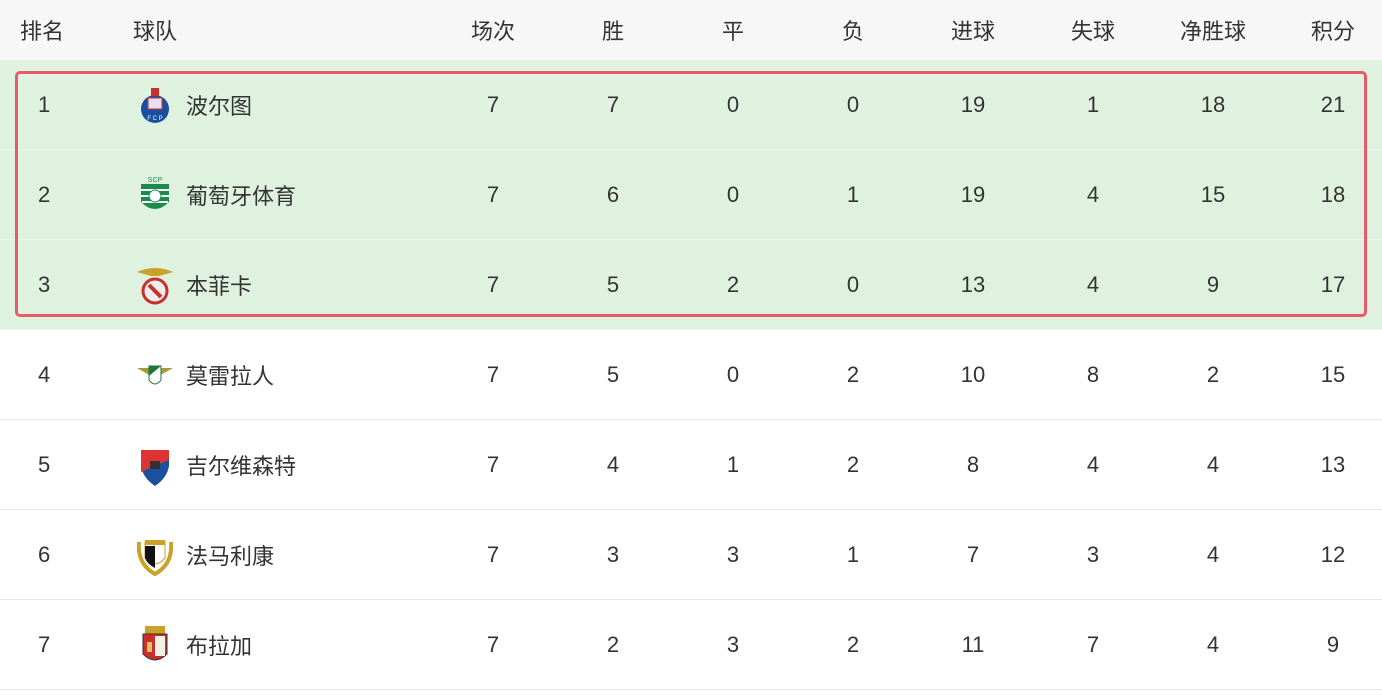 The width and height of the screenshot is (1382, 699). Describe the element at coordinates (691, 375) in the screenshot. I see `table-row: 4 莫雷拉人 7 5 0 2 10 8 2 15` at that location.